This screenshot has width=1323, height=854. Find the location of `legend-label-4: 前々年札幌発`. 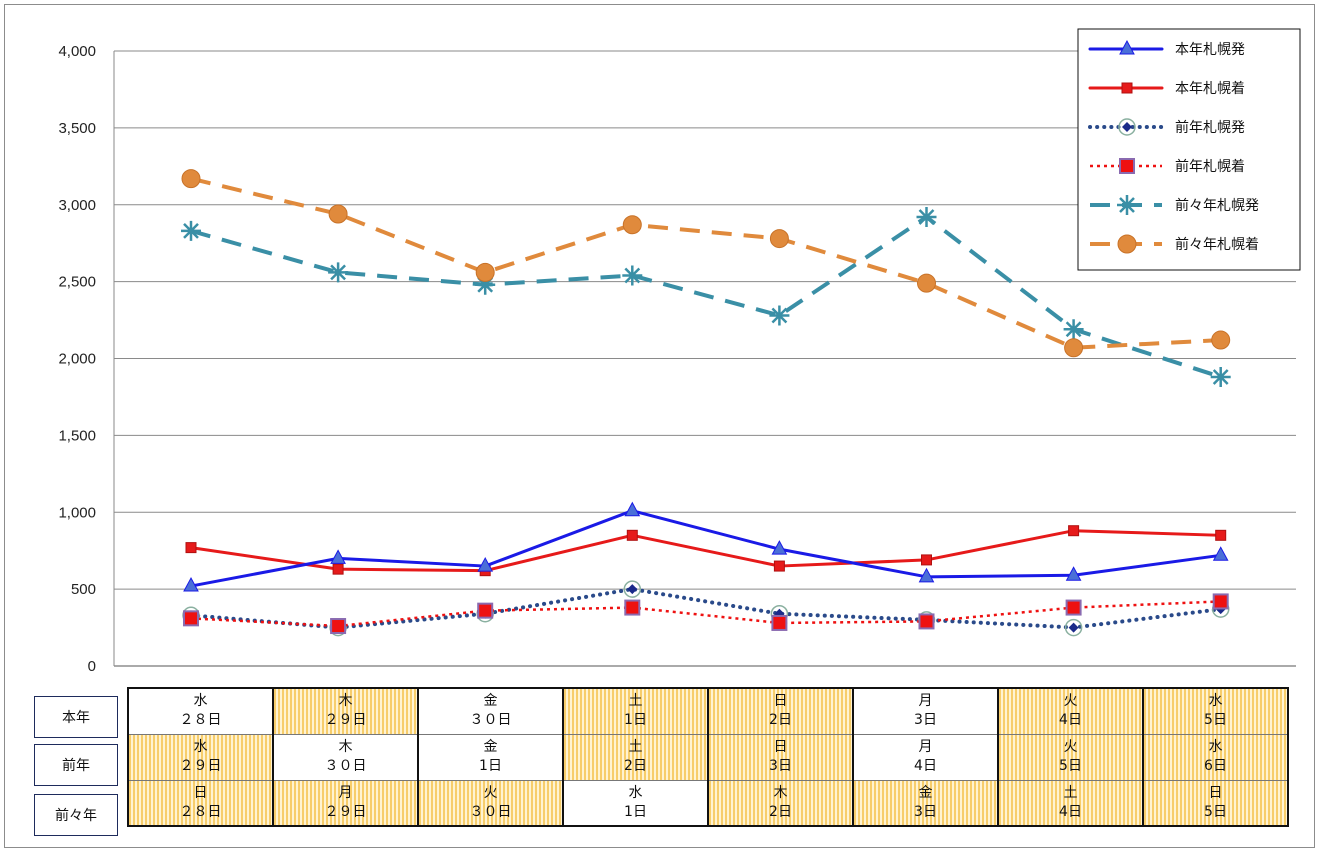

legend-label-4: 前々年札幌発 is located at coordinates (1217, 205).